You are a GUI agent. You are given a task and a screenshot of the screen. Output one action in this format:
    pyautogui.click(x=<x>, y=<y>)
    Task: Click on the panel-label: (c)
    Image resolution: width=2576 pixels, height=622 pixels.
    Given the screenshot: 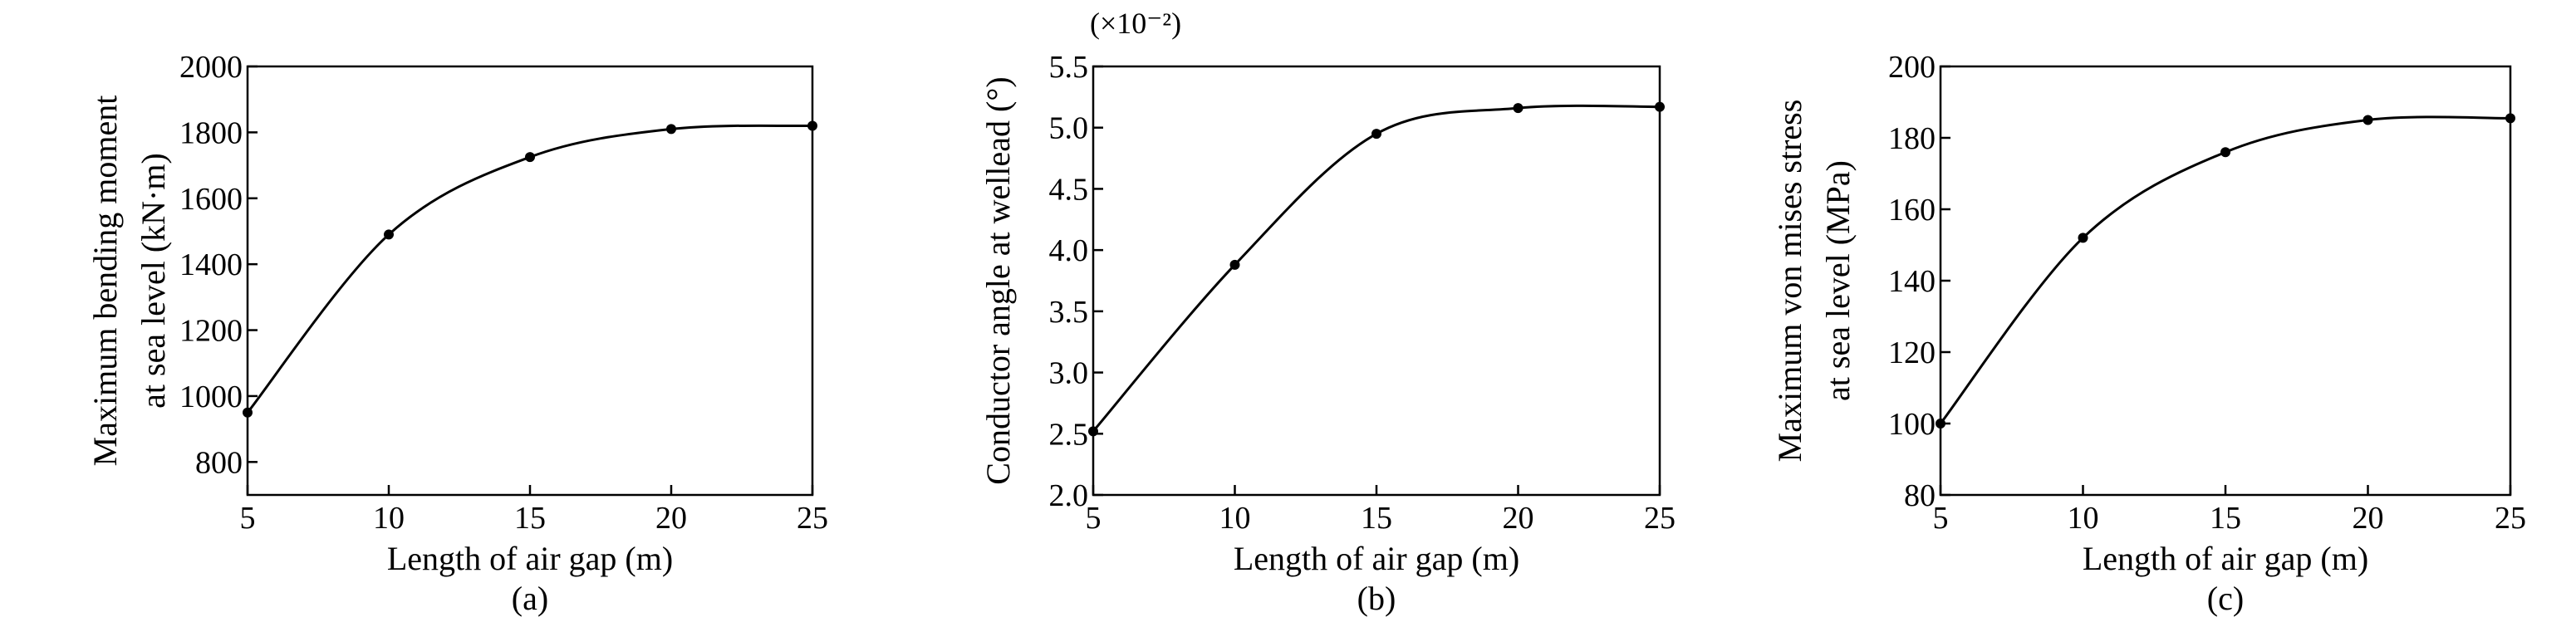 What is the action you would take?
    pyautogui.click(x=2225, y=598)
    